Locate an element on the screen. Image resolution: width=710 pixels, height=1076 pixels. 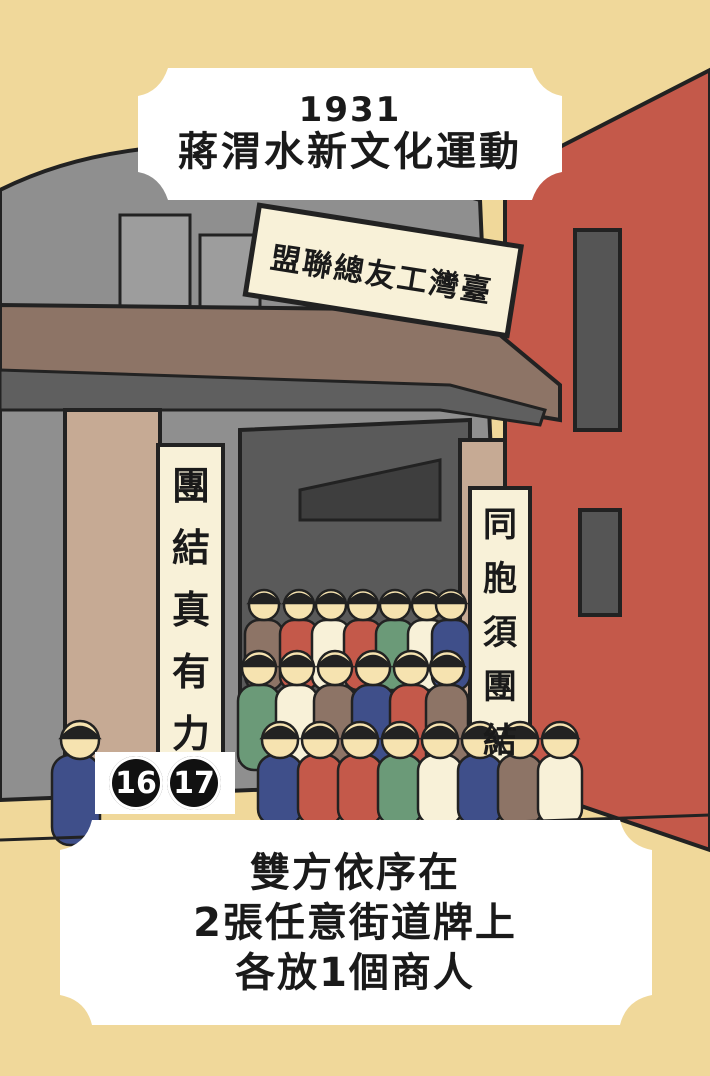
banner-left-char: 力 is located at coordinates (190, 734).